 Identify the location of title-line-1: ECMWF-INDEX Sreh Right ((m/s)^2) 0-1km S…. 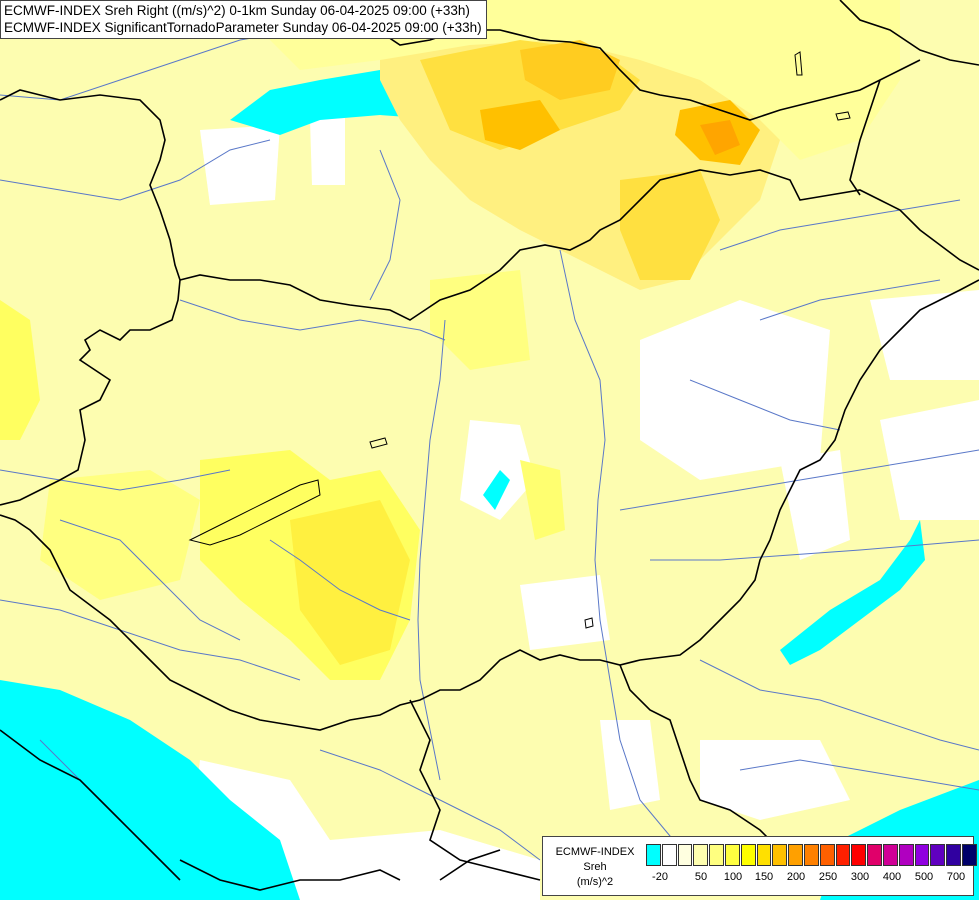
(237, 10).